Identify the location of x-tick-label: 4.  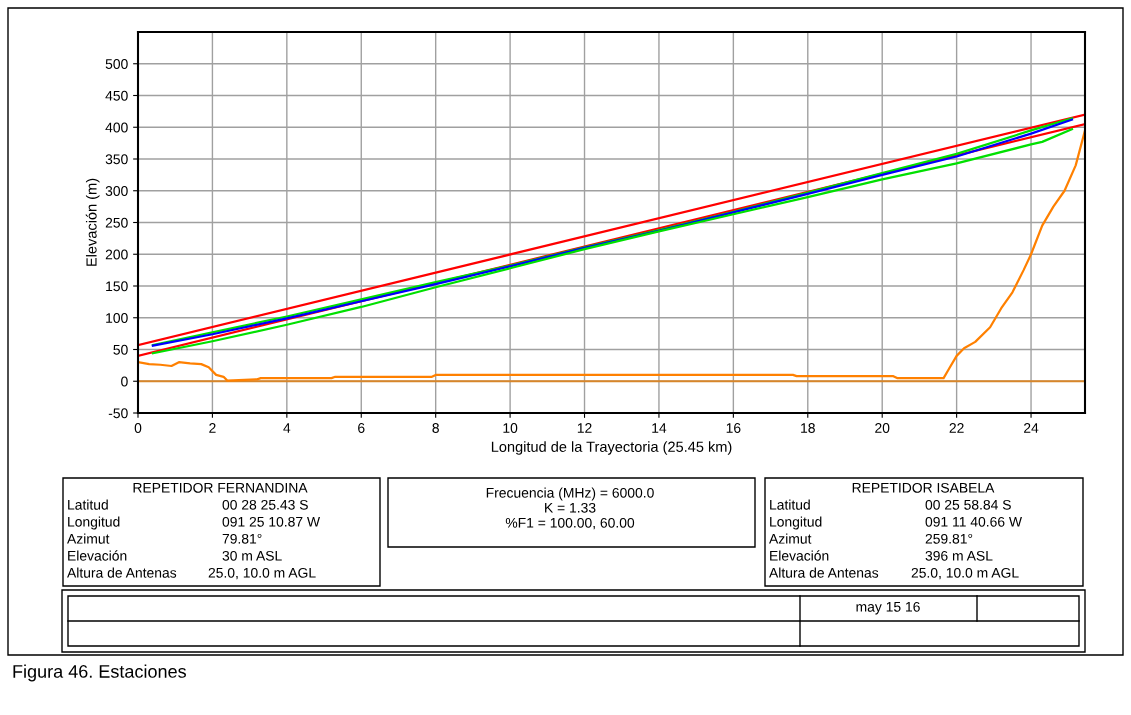
(287, 428).